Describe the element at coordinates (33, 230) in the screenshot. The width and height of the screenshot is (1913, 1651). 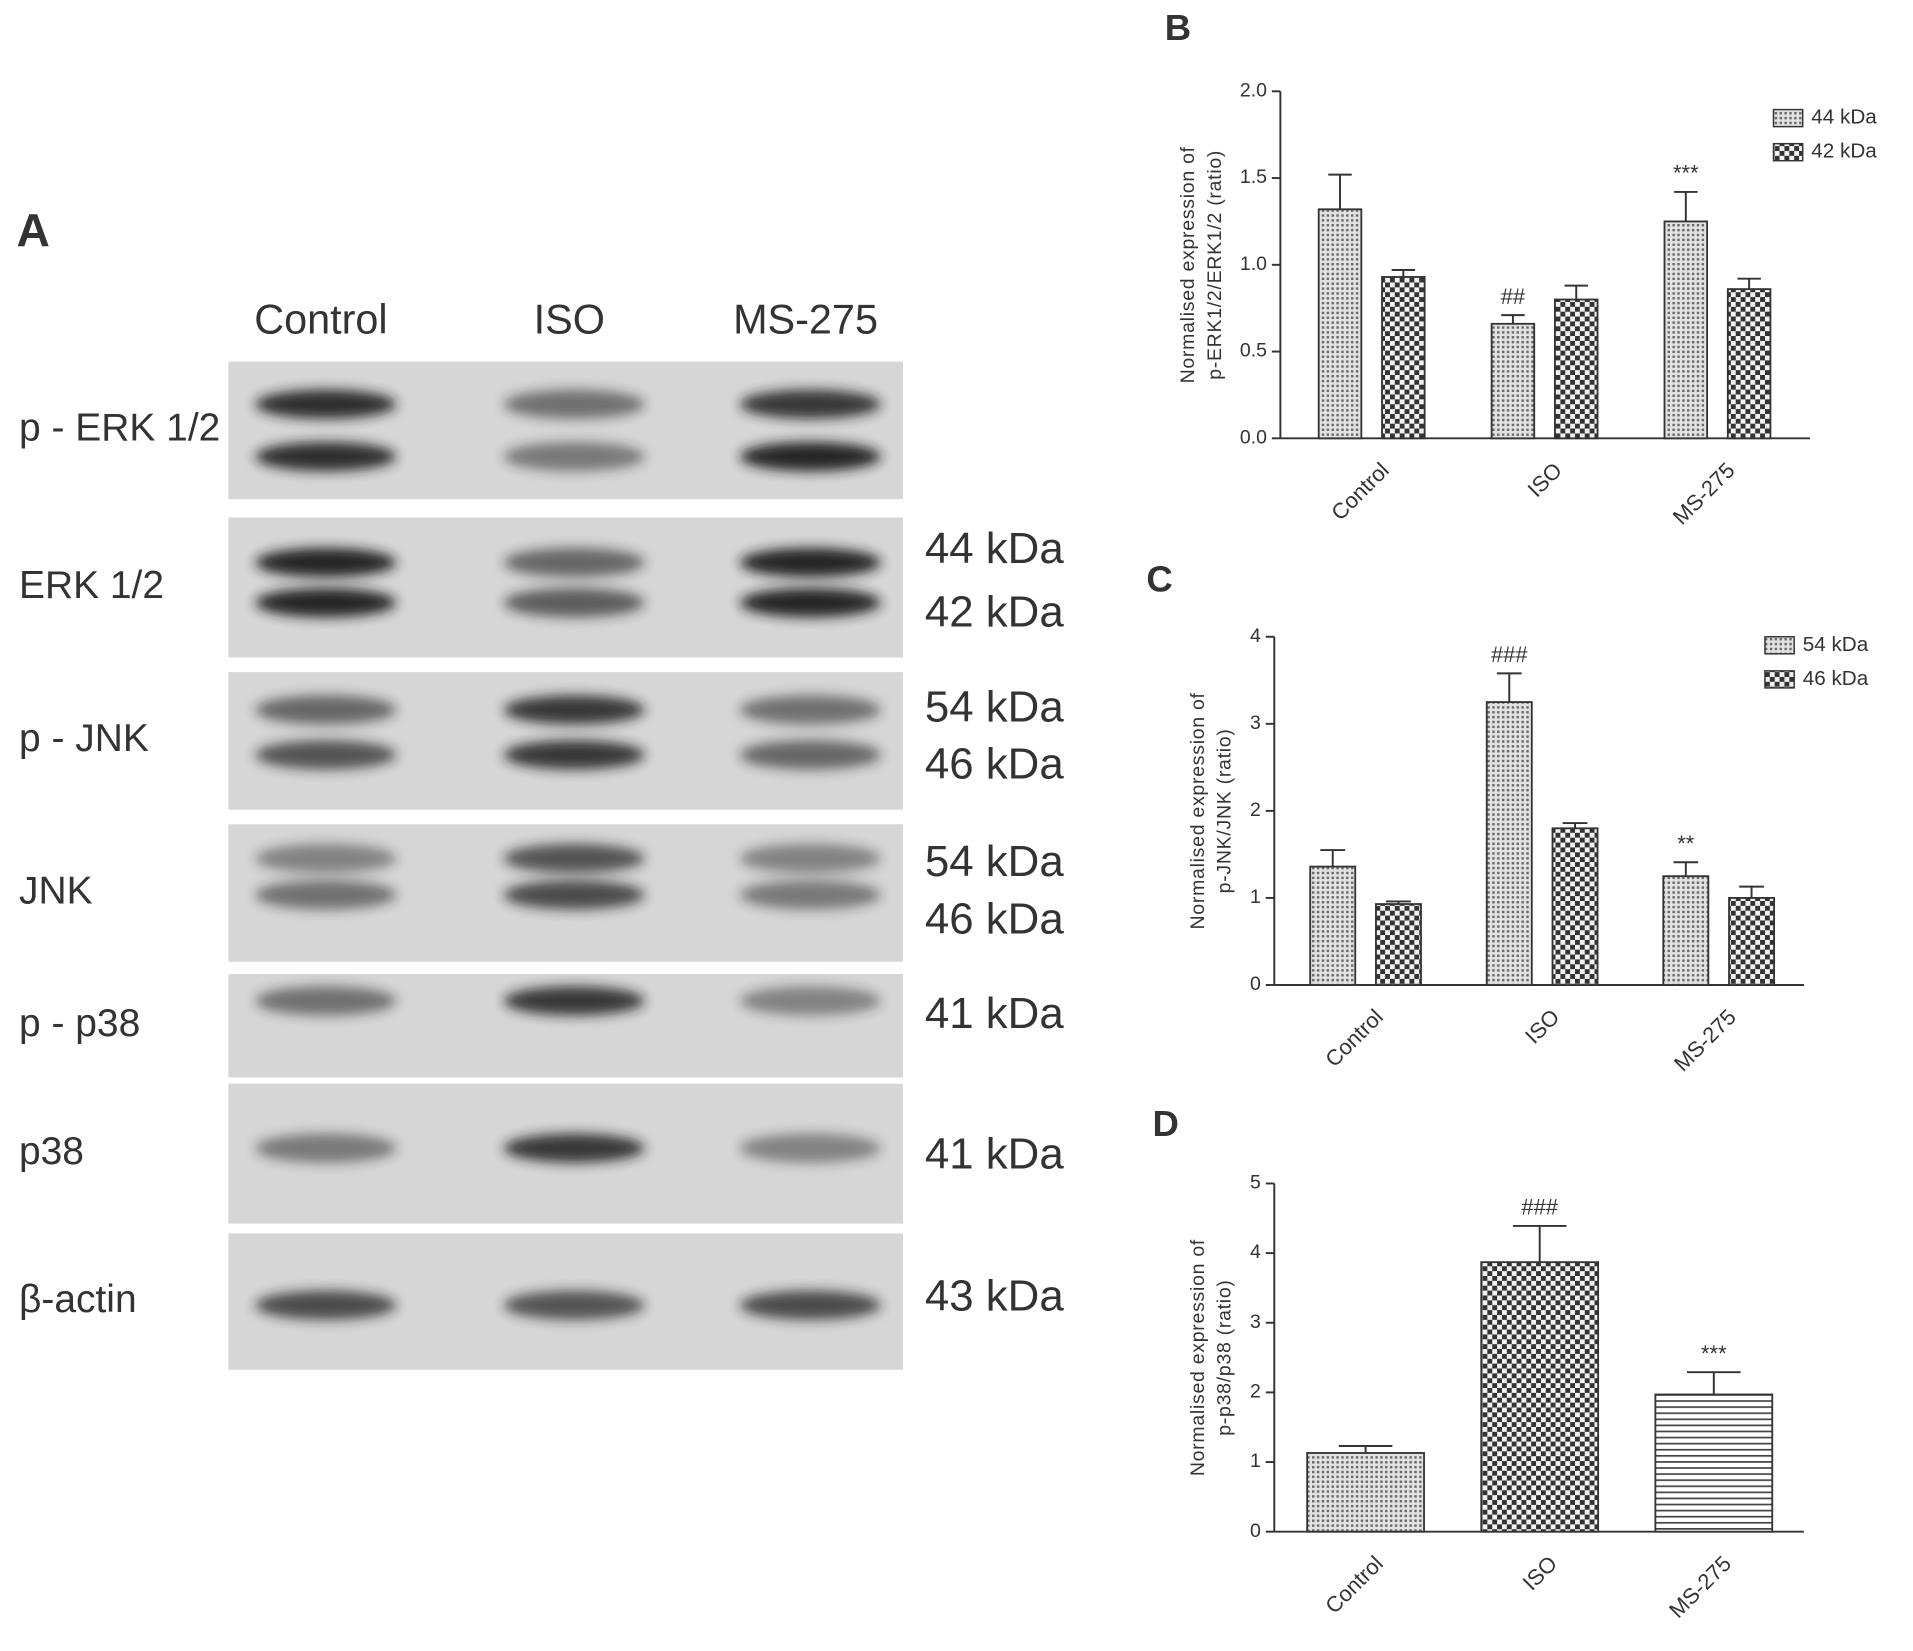
I see `panel-label: A` at that location.